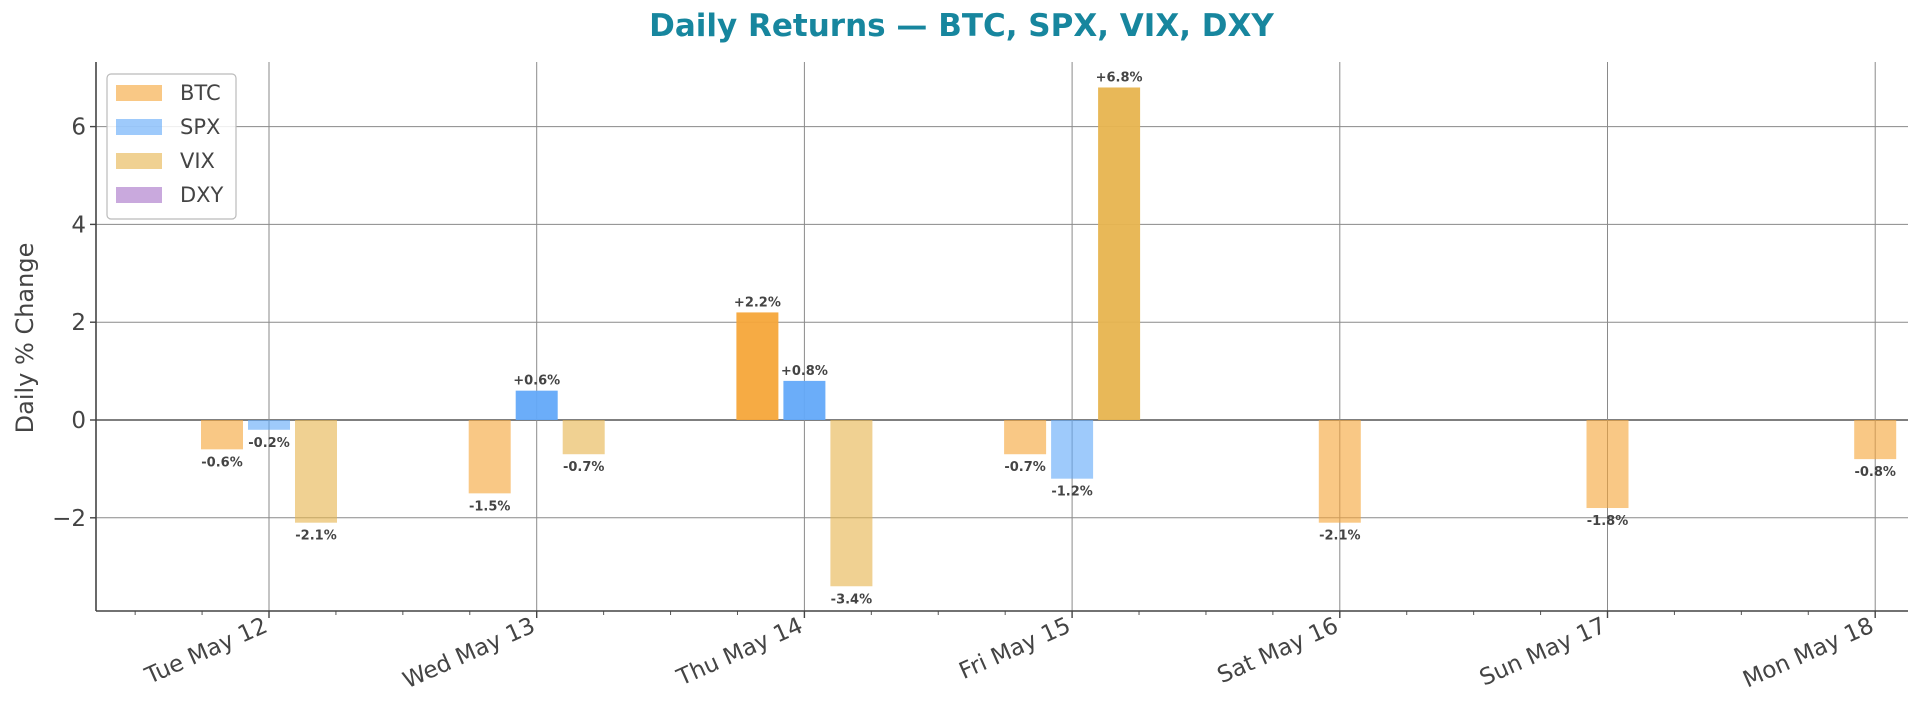 The height and width of the screenshot is (722, 1923). Describe the element at coordinates (489, 506) in the screenshot. I see `bar-value-label: -1.5%` at that location.